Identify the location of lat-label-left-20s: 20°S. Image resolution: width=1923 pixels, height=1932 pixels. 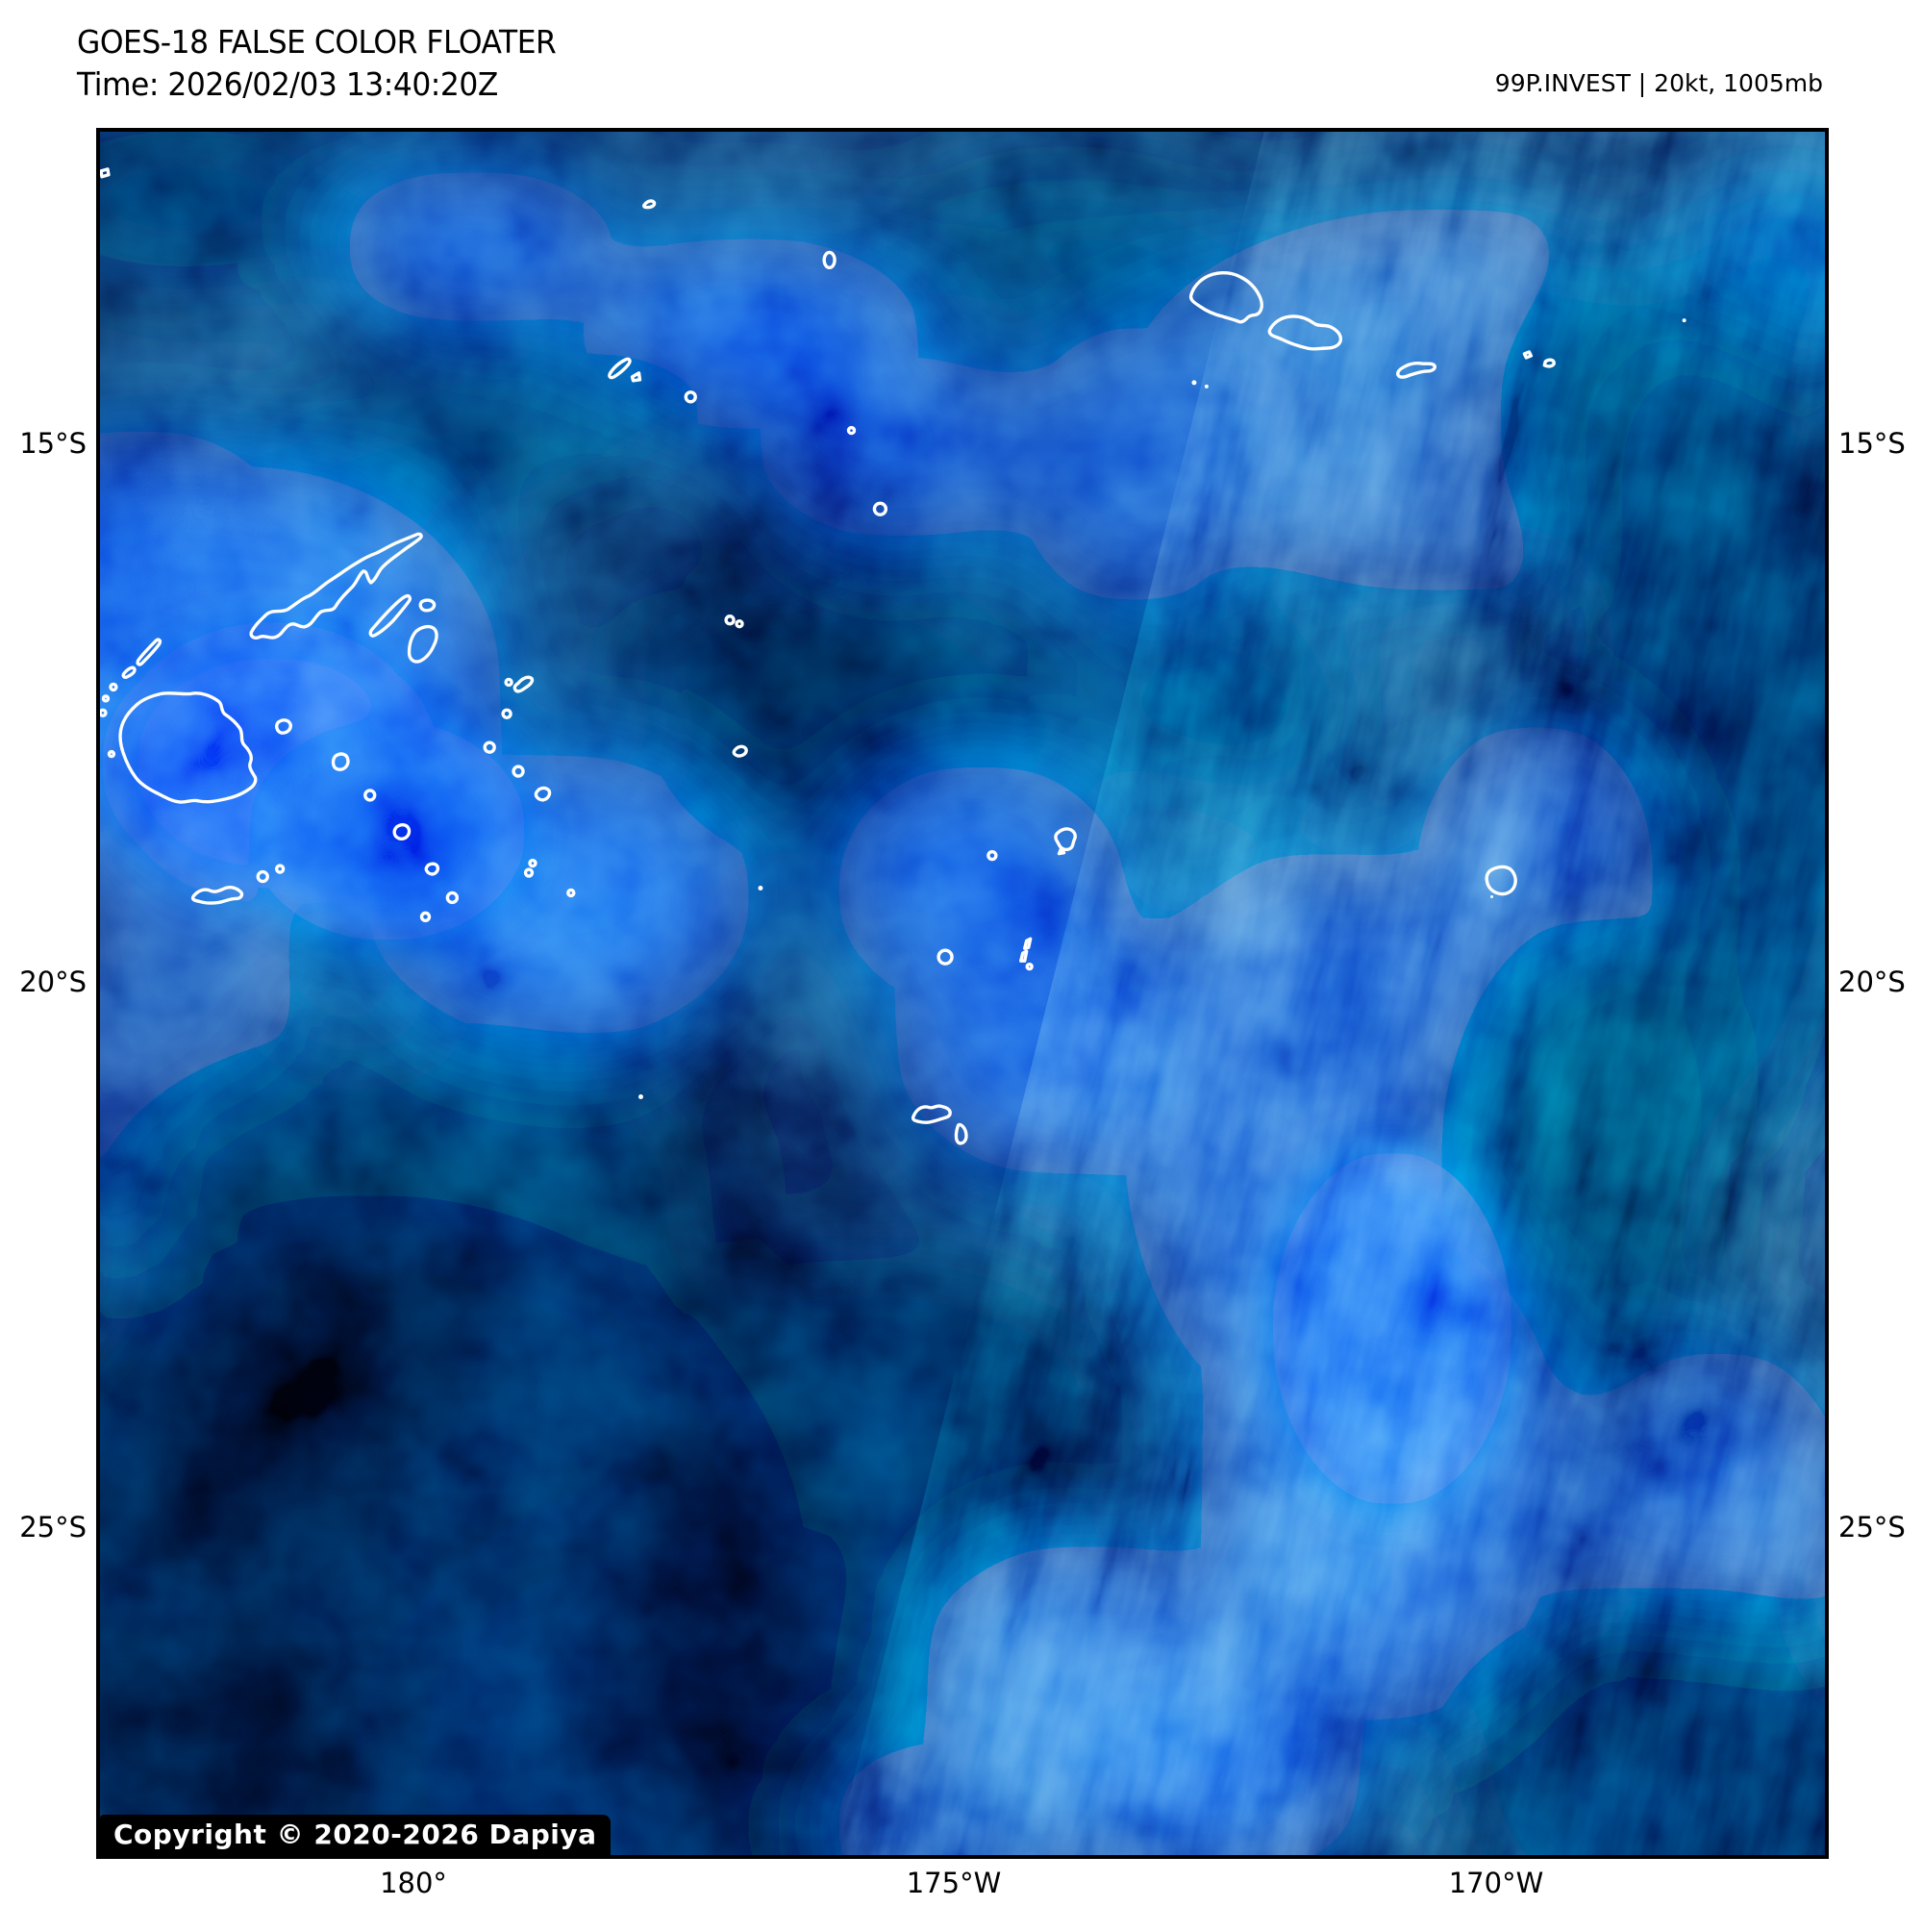
(53, 982).